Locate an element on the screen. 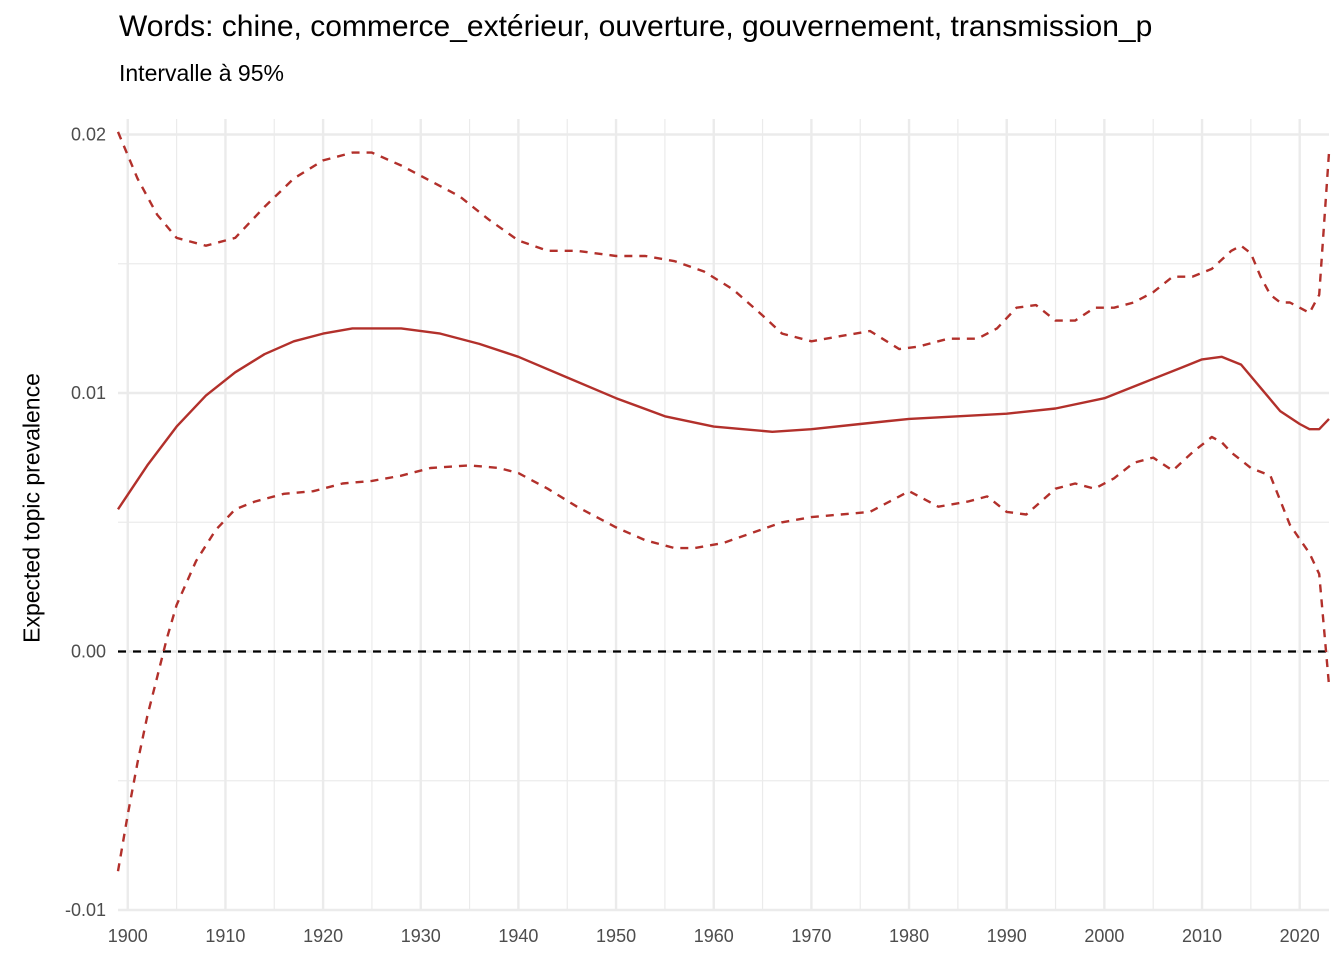 Image resolution: width=1344 pixels, height=960 pixels. x-tick-label: 1970 is located at coordinates (811, 936).